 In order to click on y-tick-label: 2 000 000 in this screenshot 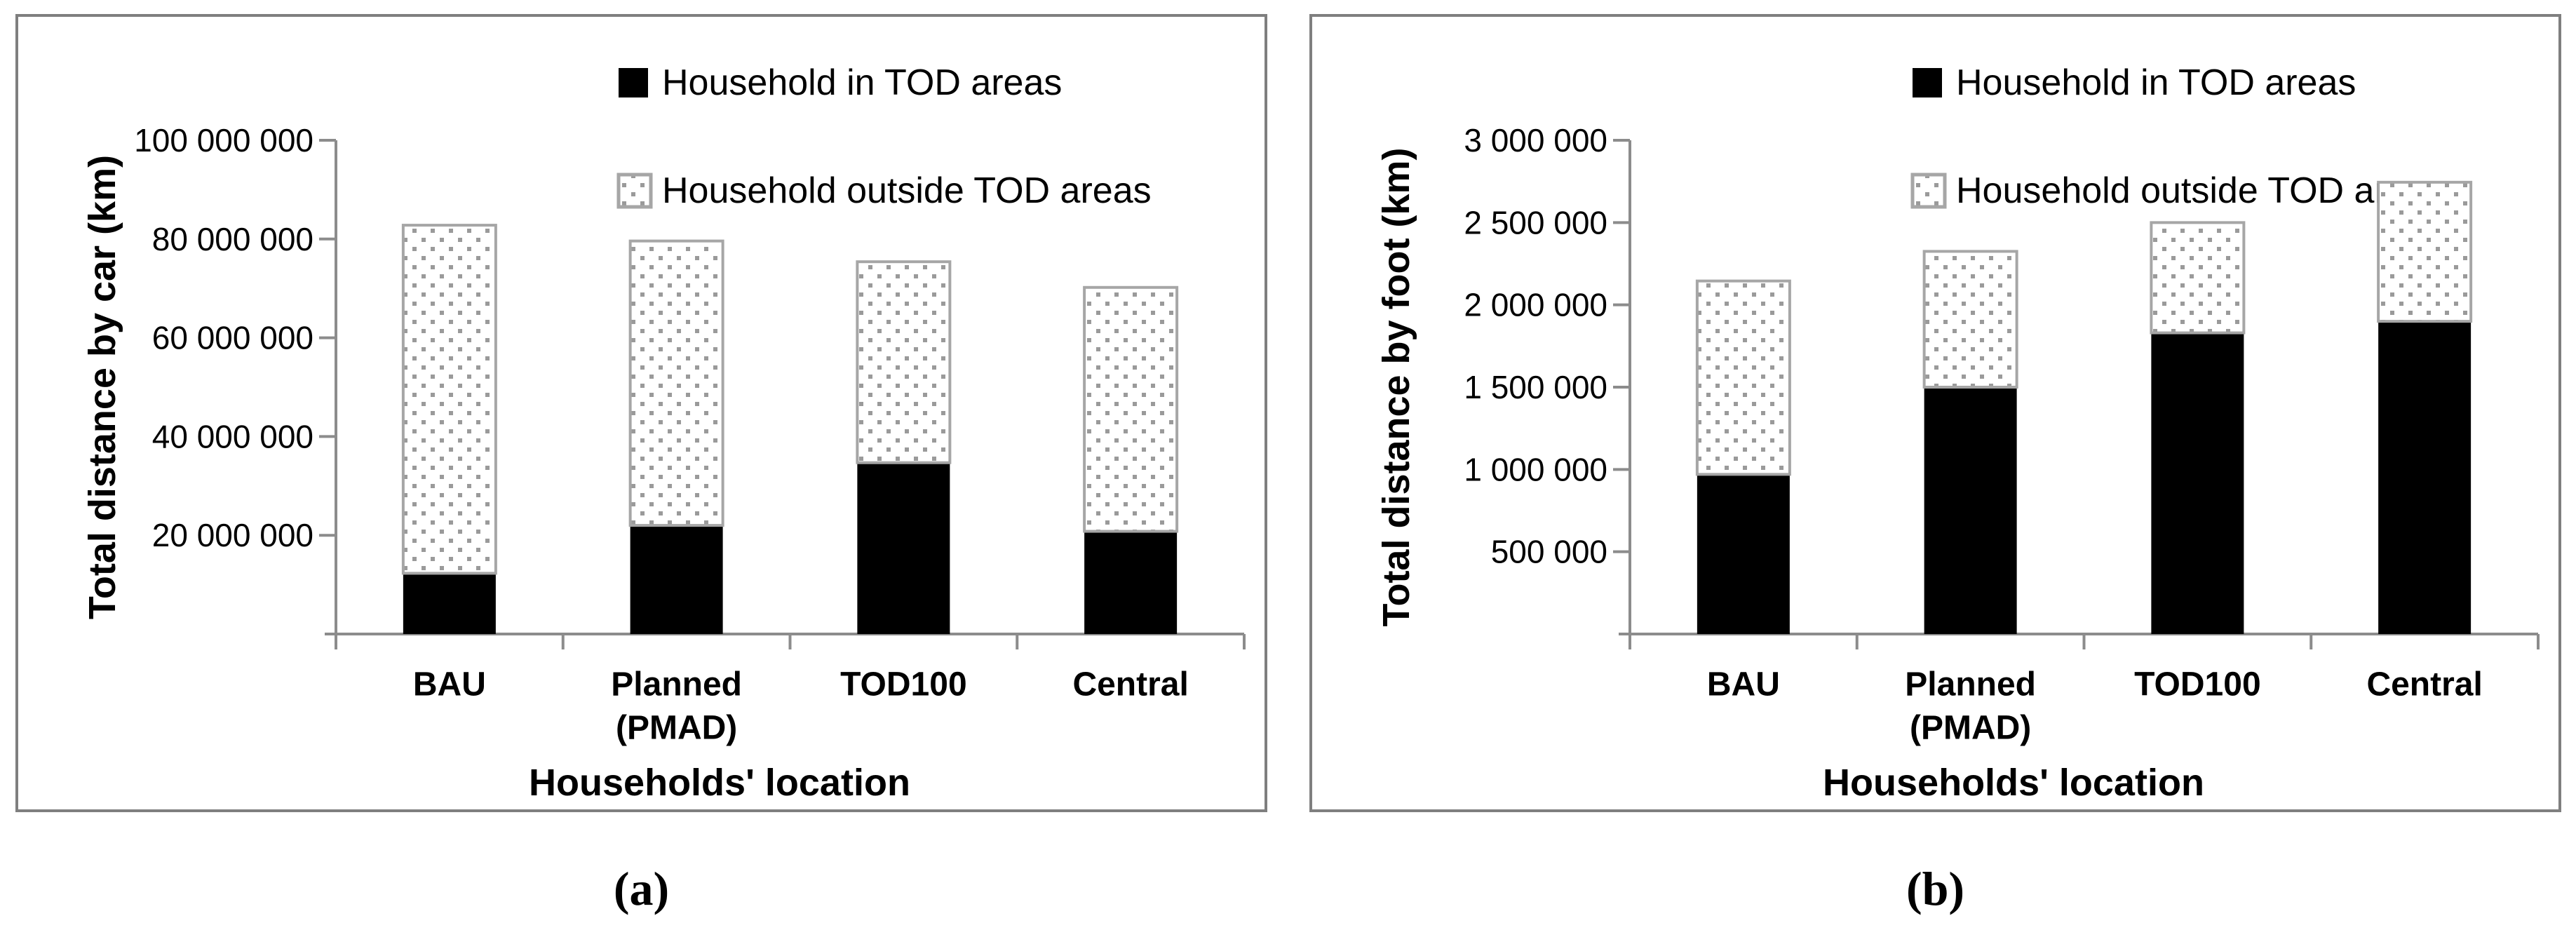, I will do `click(1535, 305)`.